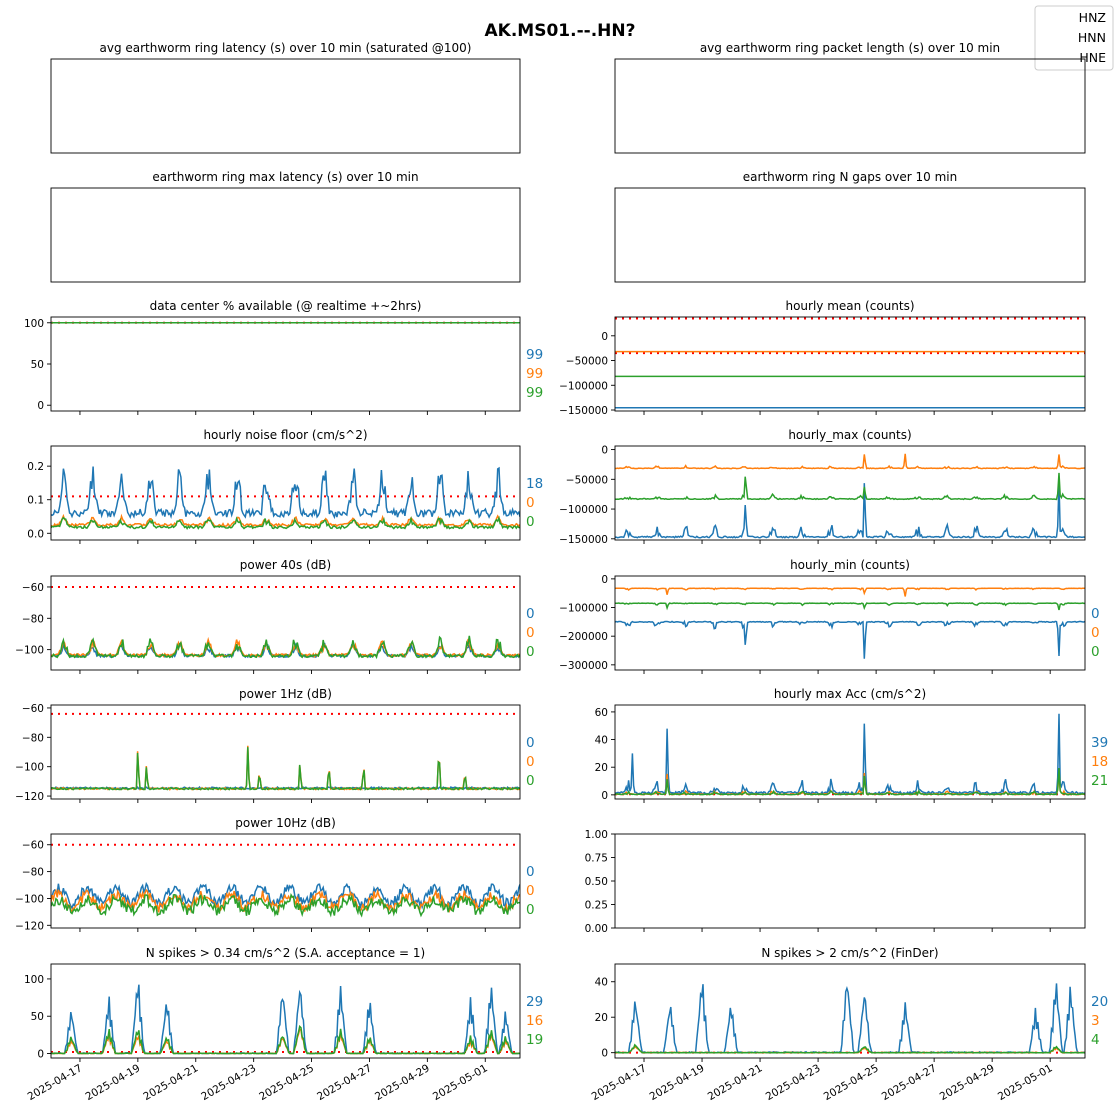  I want to click on panel-p9: power 40s (dB) −60 −80 −100 0 0 0, so click(275, 616).